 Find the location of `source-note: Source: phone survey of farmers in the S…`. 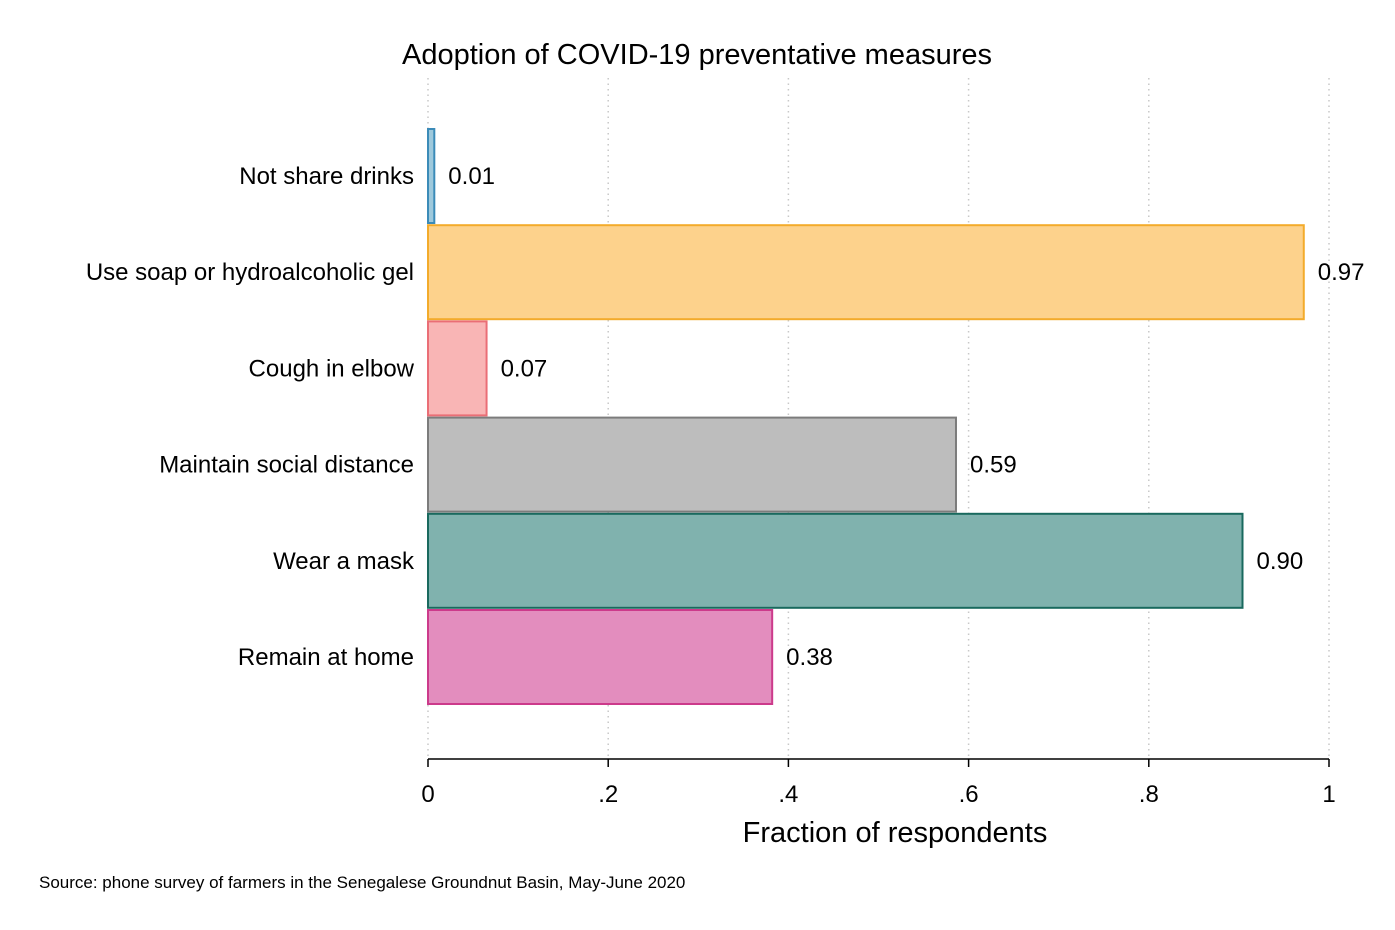

source-note: Source: phone survey of farmers in the S… is located at coordinates (362, 882).